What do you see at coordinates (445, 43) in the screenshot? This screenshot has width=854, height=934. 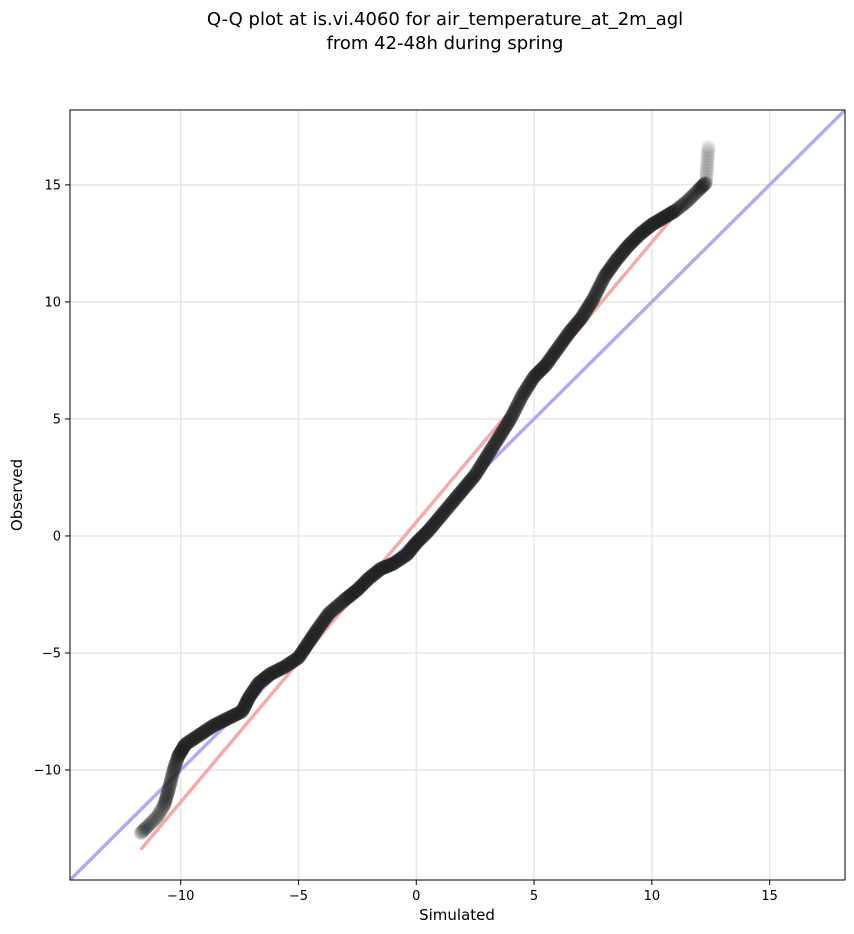 I see `chart-title-line2: from 42-48h during spring` at bounding box center [445, 43].